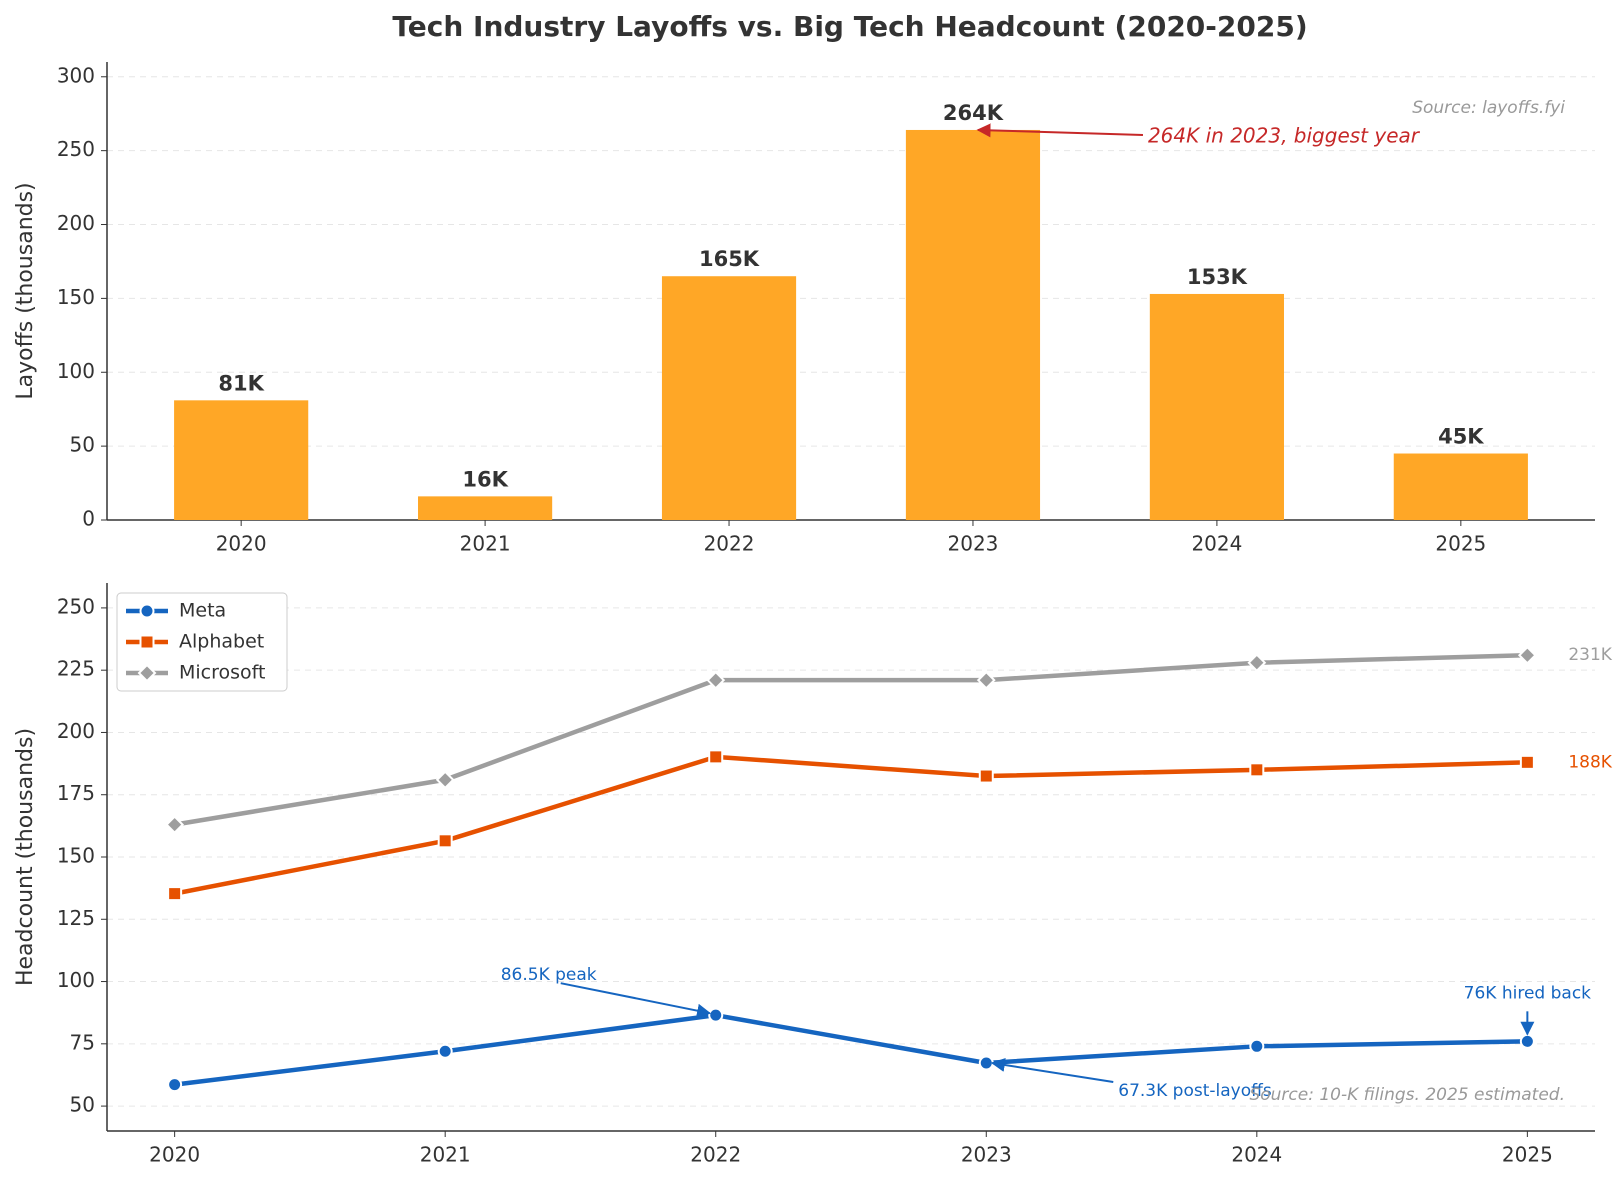 This screenshot has height=1180, width=1624. I want to click on source-note: Source: 10-K filings. 2025 estimated., so click(1407, 1095).